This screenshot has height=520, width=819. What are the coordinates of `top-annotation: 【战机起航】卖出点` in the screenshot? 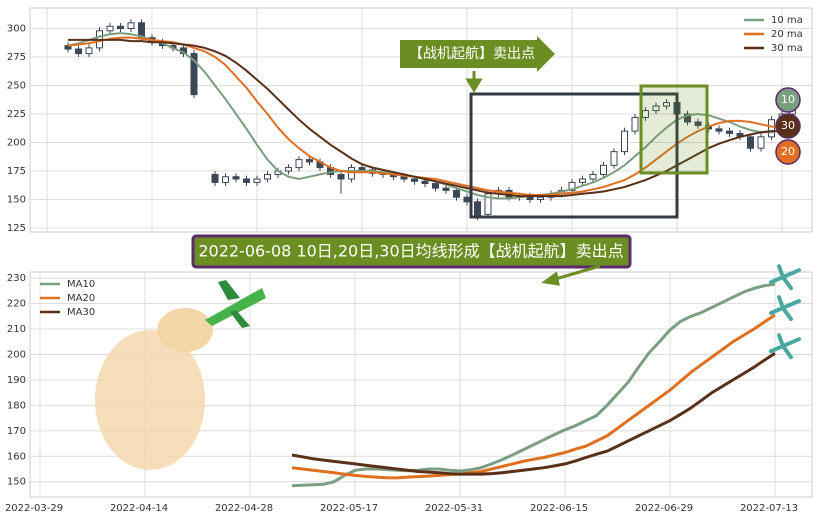 It's located at (472, 54).